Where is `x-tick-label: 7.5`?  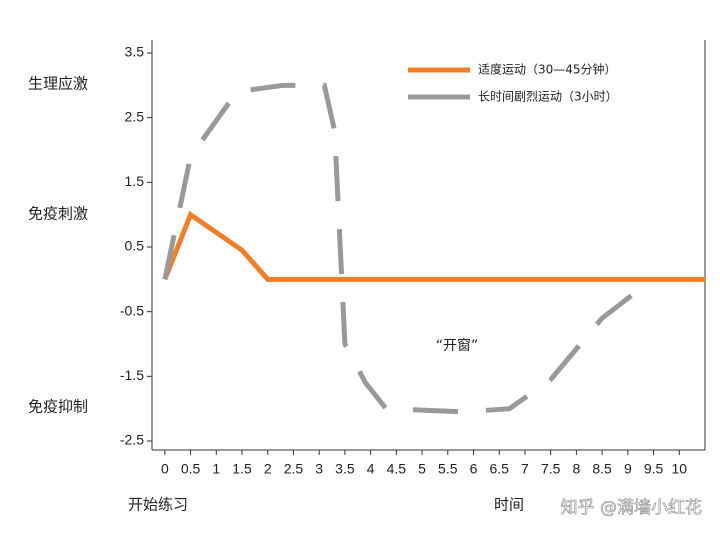
x-tick-label: 7.5 is located at coordinates (551, 469).